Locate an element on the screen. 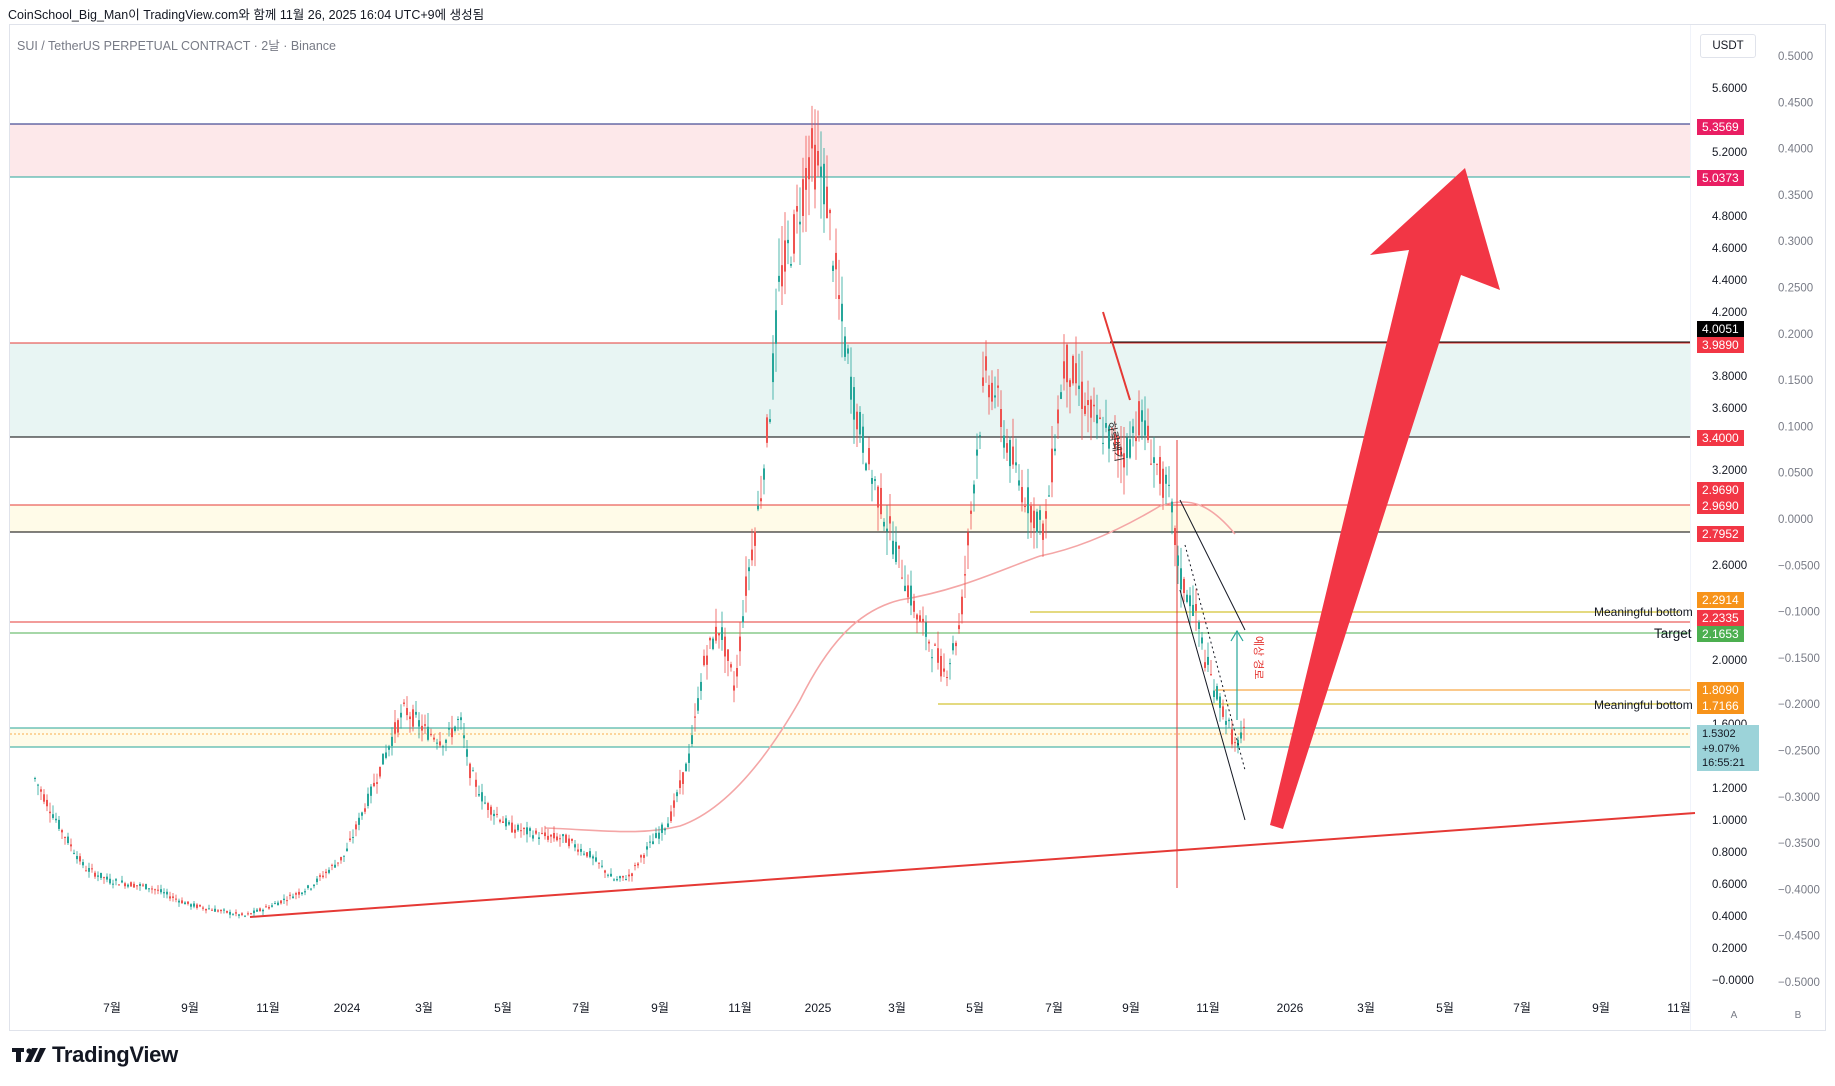 This screenshot has width=1835, height=1086. time-tick-label: 9월 is located at coordinates (190, 1008).